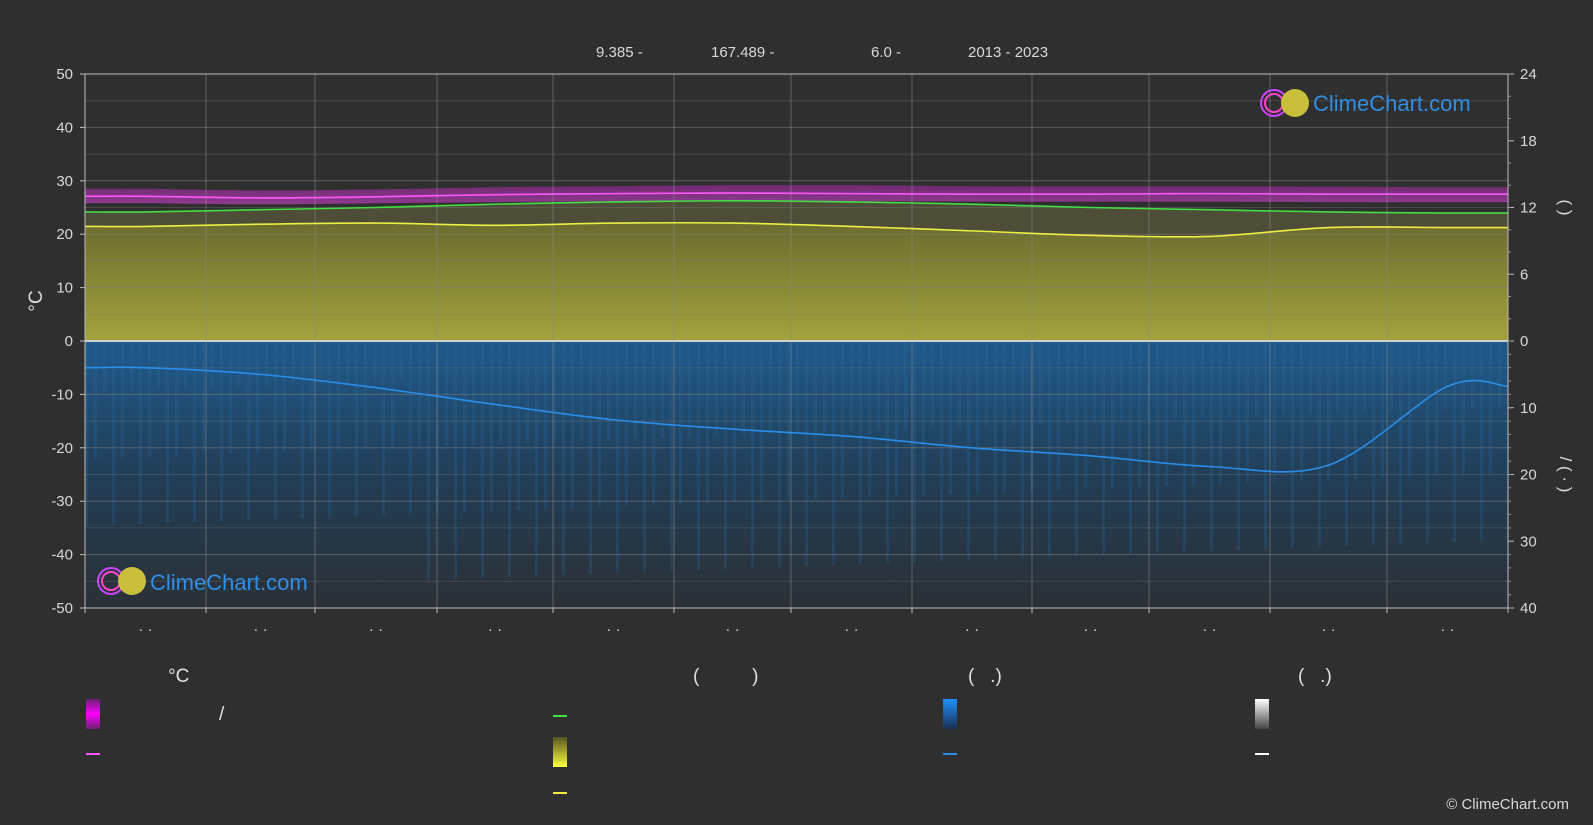  I want to click on copyright: © ClimeChart.com, so click(1507, 804).